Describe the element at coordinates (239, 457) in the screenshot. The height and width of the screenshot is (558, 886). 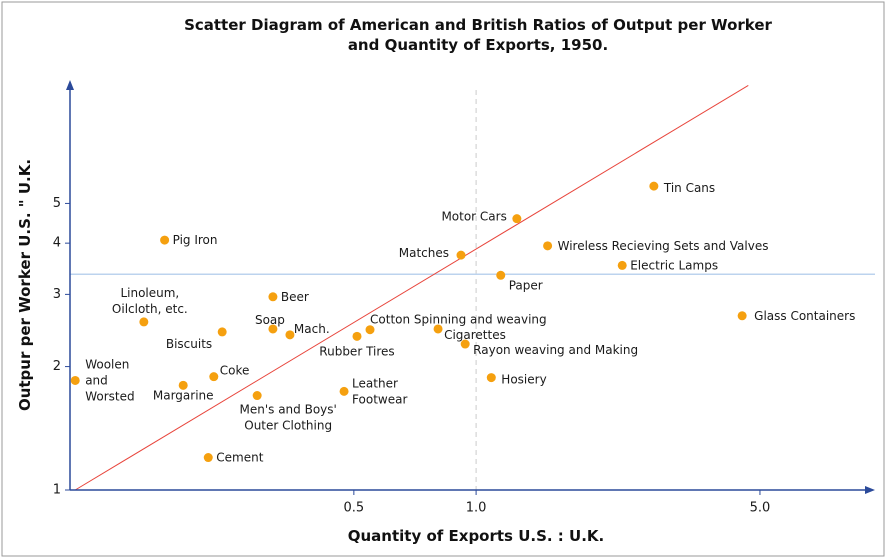
I see `point-label: Cement` at that location.